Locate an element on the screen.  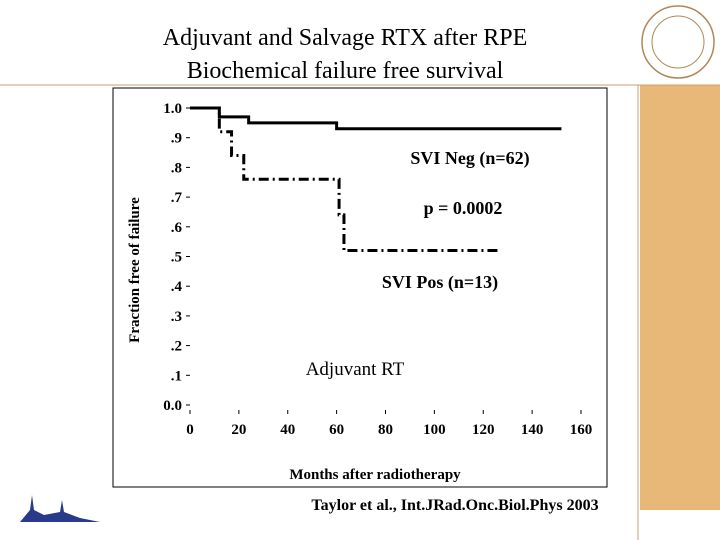
logo-seal is located at coordinates (678, 42).